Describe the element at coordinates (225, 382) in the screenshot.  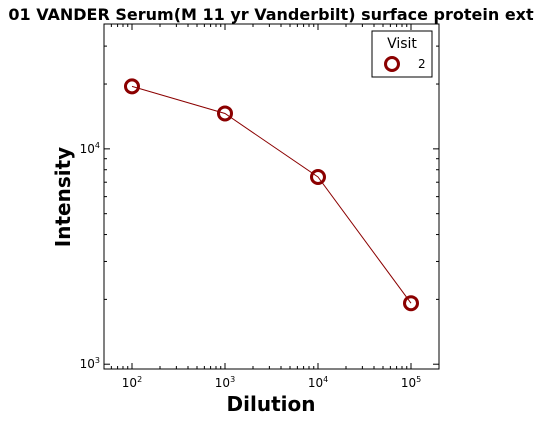
I see `x-tick-label: 103` at that location.